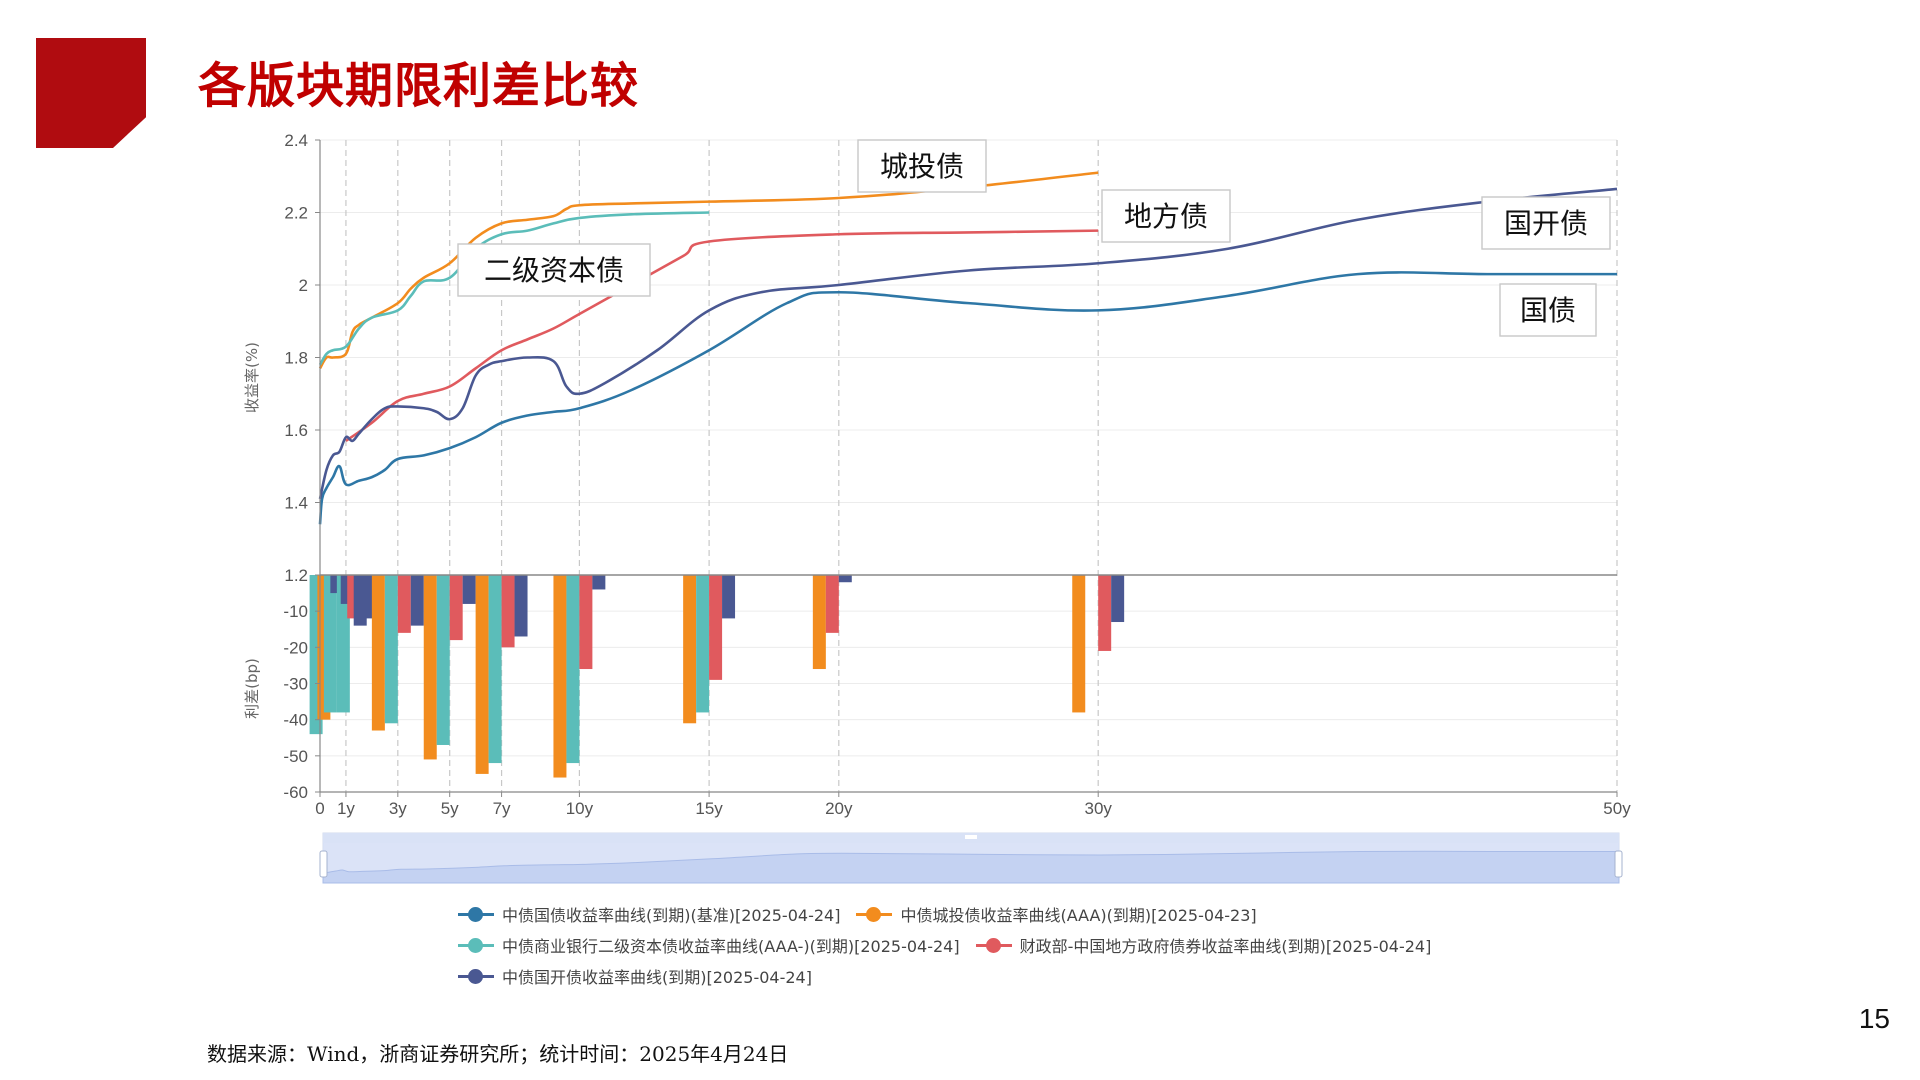 Image resolution: width=1920 pixels, height=1080 pixels. I want to click on page-title: 各版块期限利差比较, so click(419, 86).